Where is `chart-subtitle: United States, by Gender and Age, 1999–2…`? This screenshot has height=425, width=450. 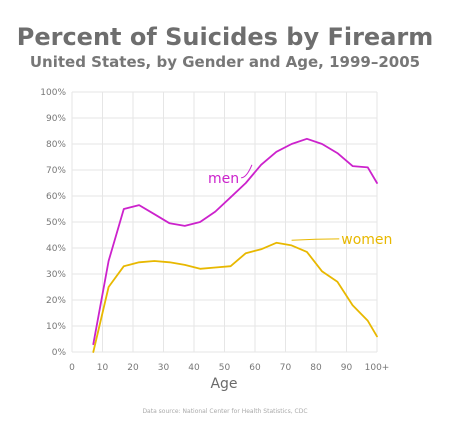 chart-subtitle: United States, by Gender and Age, 1999–2… is located at coordinates (225, 62).